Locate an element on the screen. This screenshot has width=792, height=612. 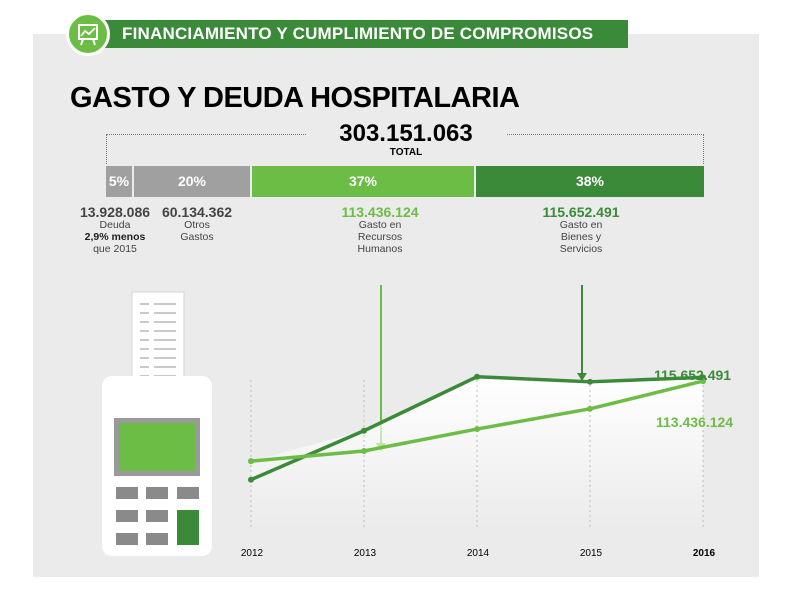
series-1-end-label: 115.652.491 is located at coordinates (693, 375).